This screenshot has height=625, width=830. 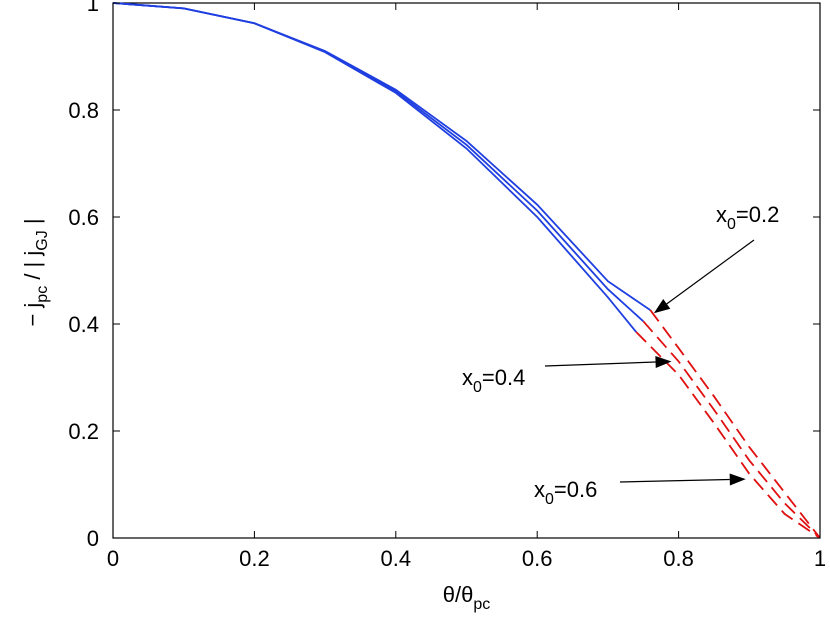 What do you see at coordinates (83, 324) in the screenshot?
I see `y-tick-label: 0.4` at bounding box center [83, 324].